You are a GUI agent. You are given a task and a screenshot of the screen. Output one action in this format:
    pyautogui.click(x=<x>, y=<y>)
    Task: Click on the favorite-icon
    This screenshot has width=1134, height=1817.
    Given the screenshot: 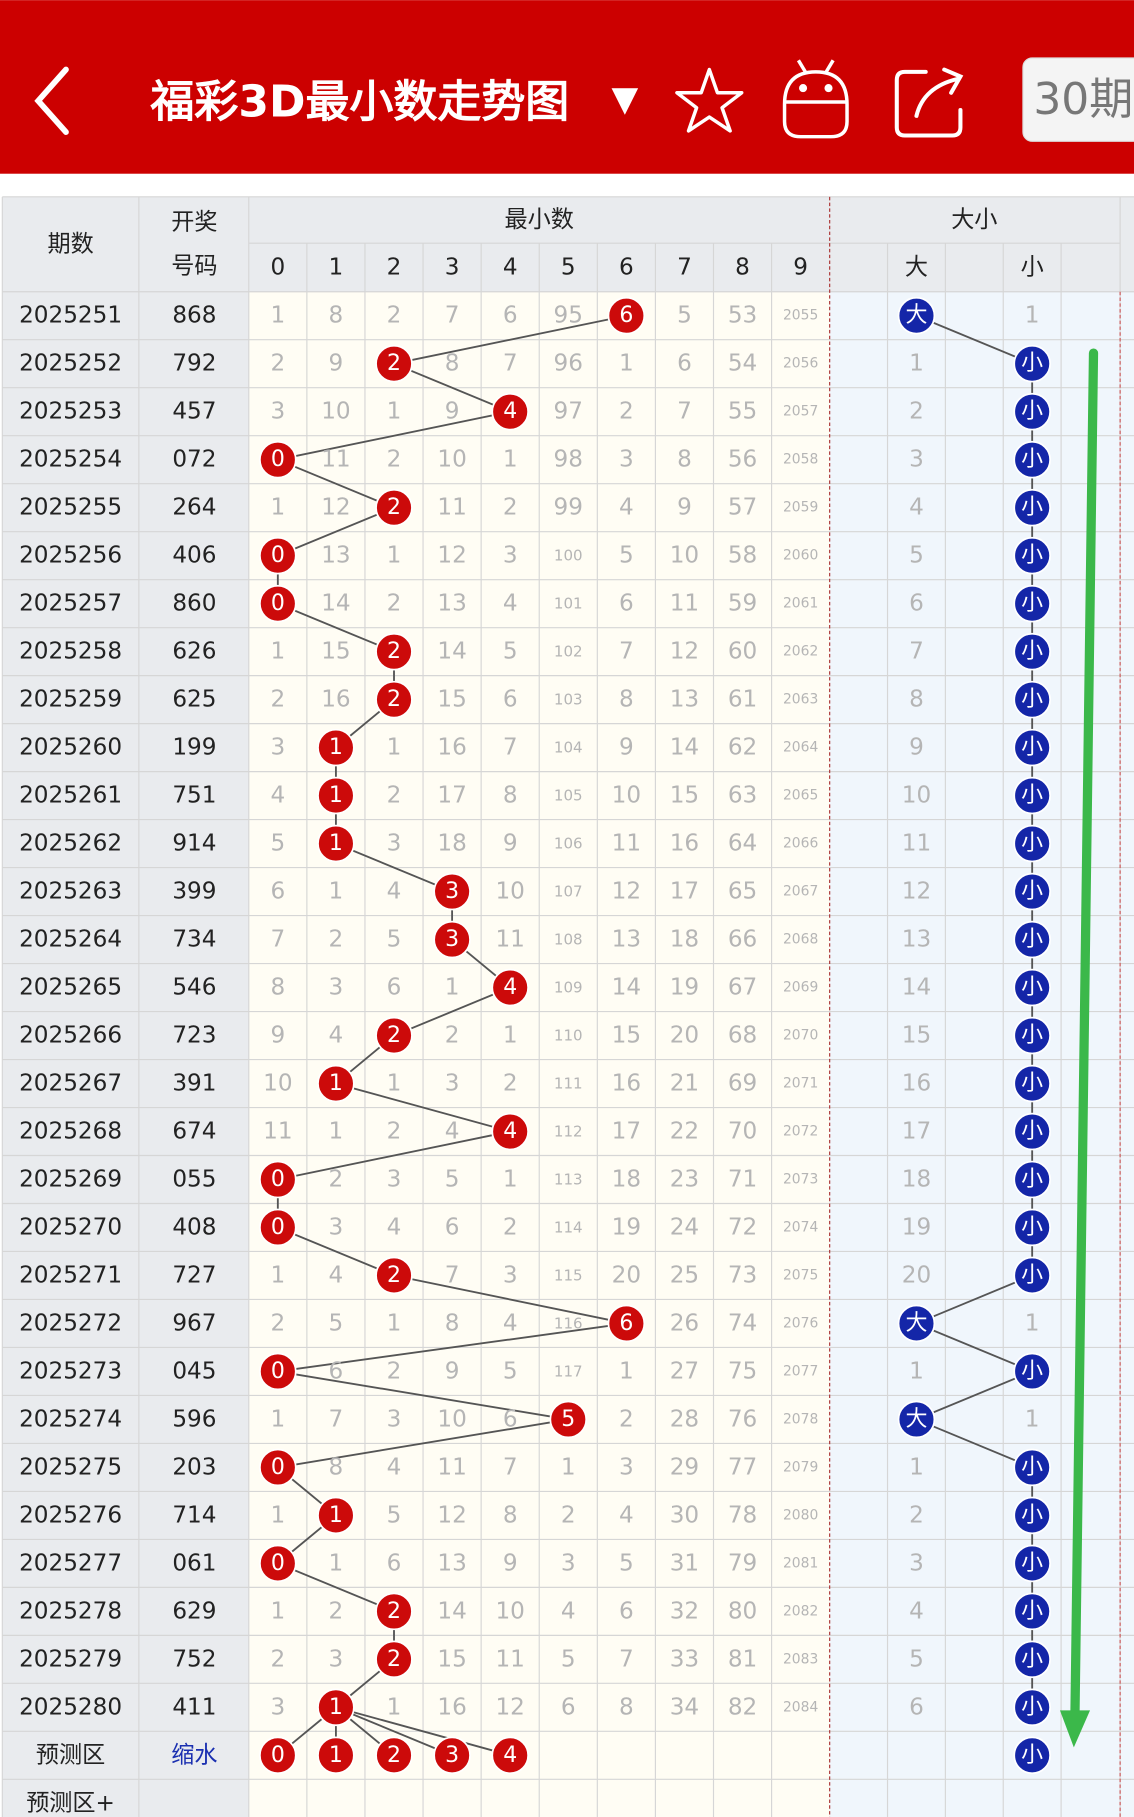 What is the action you would take?
    pyautogui.click(x=709, y=100)
    